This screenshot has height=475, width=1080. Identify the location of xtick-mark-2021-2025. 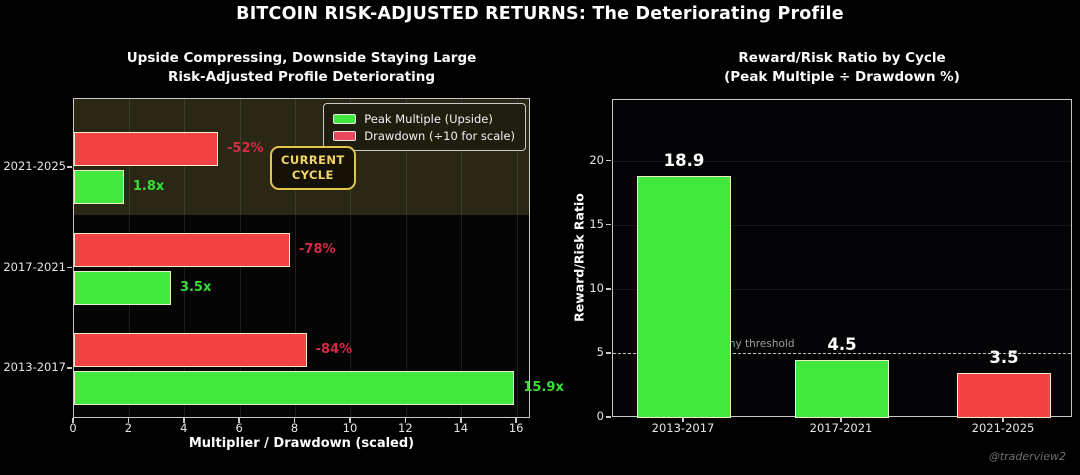
(1003, 419).